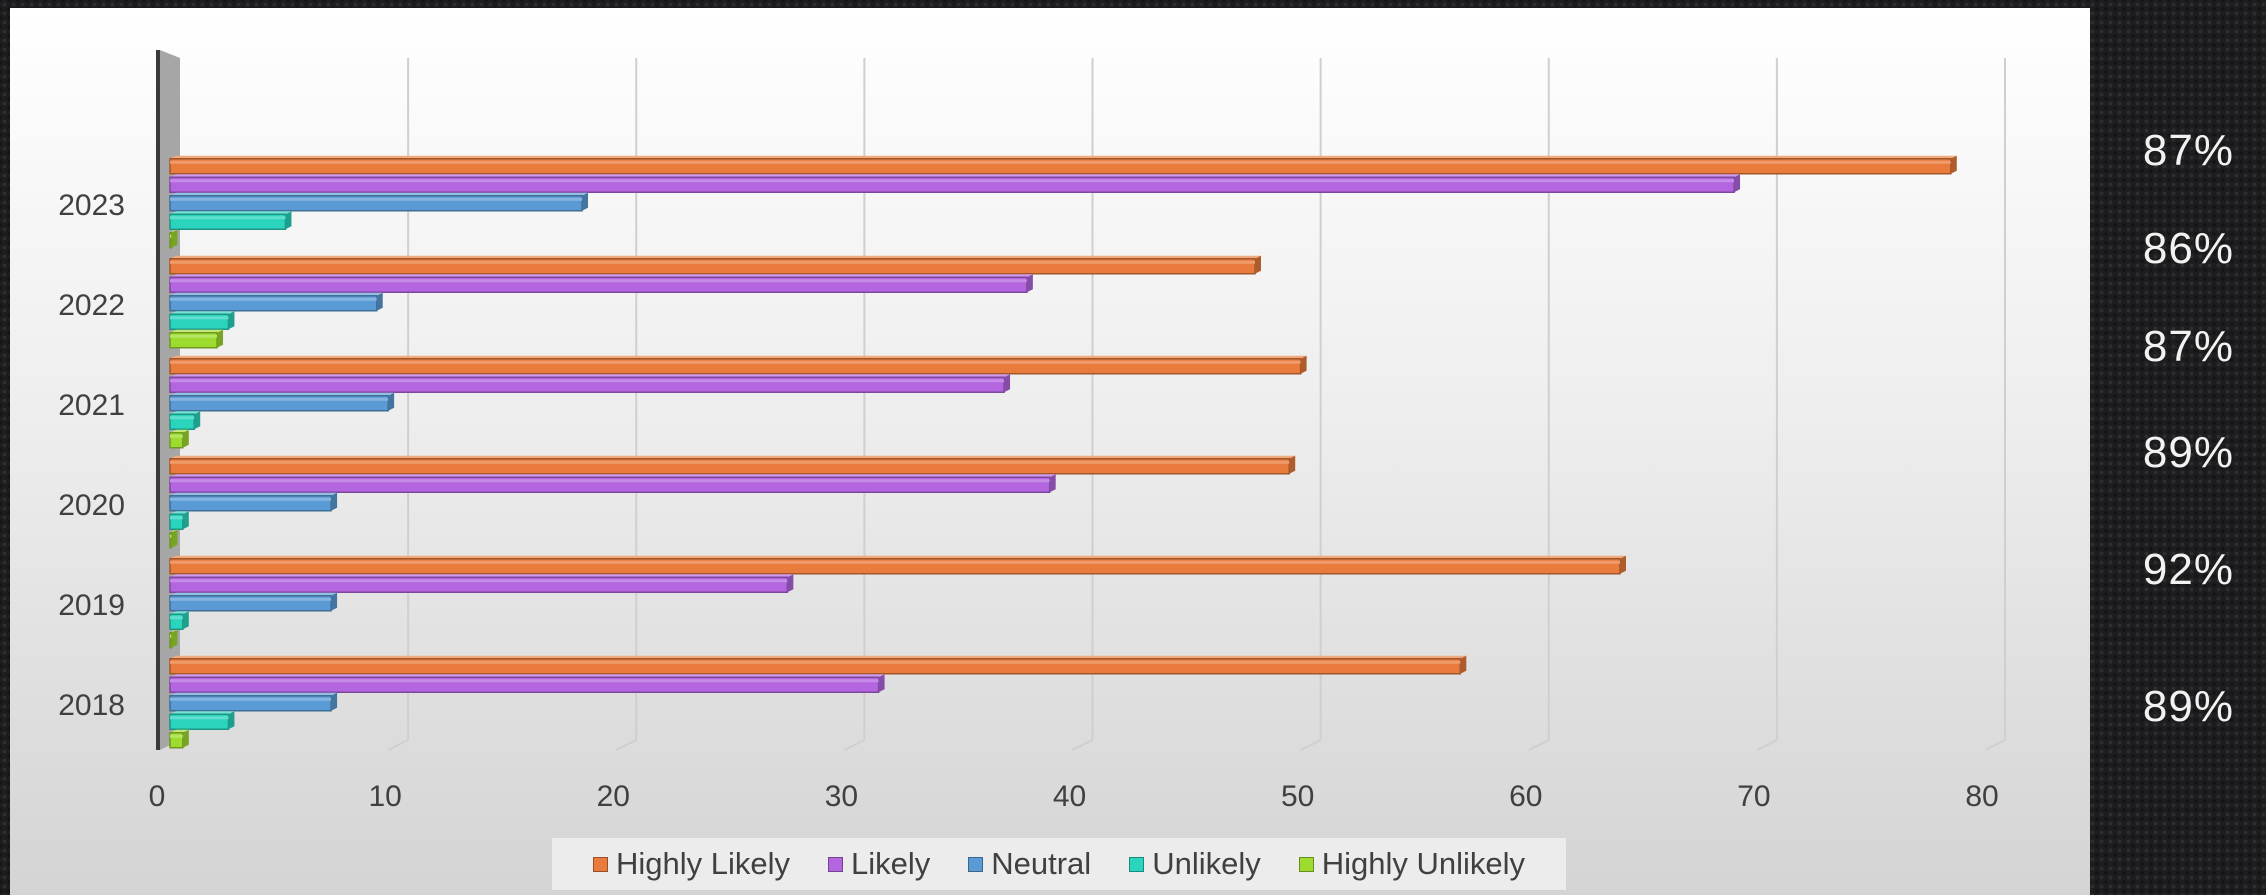 The height and width of the screenshot is (895, 2266). What do you see at coordinates (897, 565) in the screenshot?
I see `bar-2019-highly-likely` at bounding box center [897, 565].